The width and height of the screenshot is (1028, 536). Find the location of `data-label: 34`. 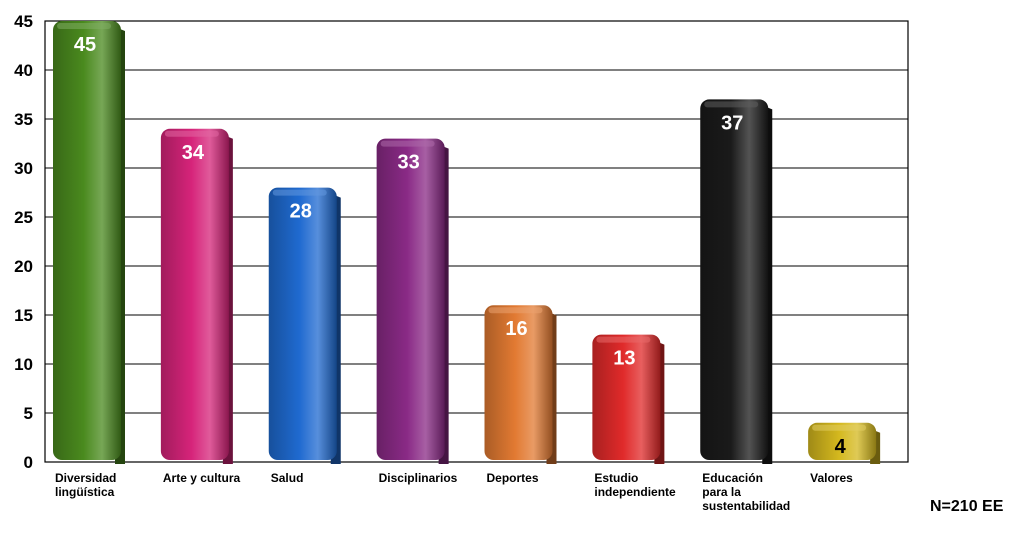

data-label: 34 is located at coordinates (193, 153).